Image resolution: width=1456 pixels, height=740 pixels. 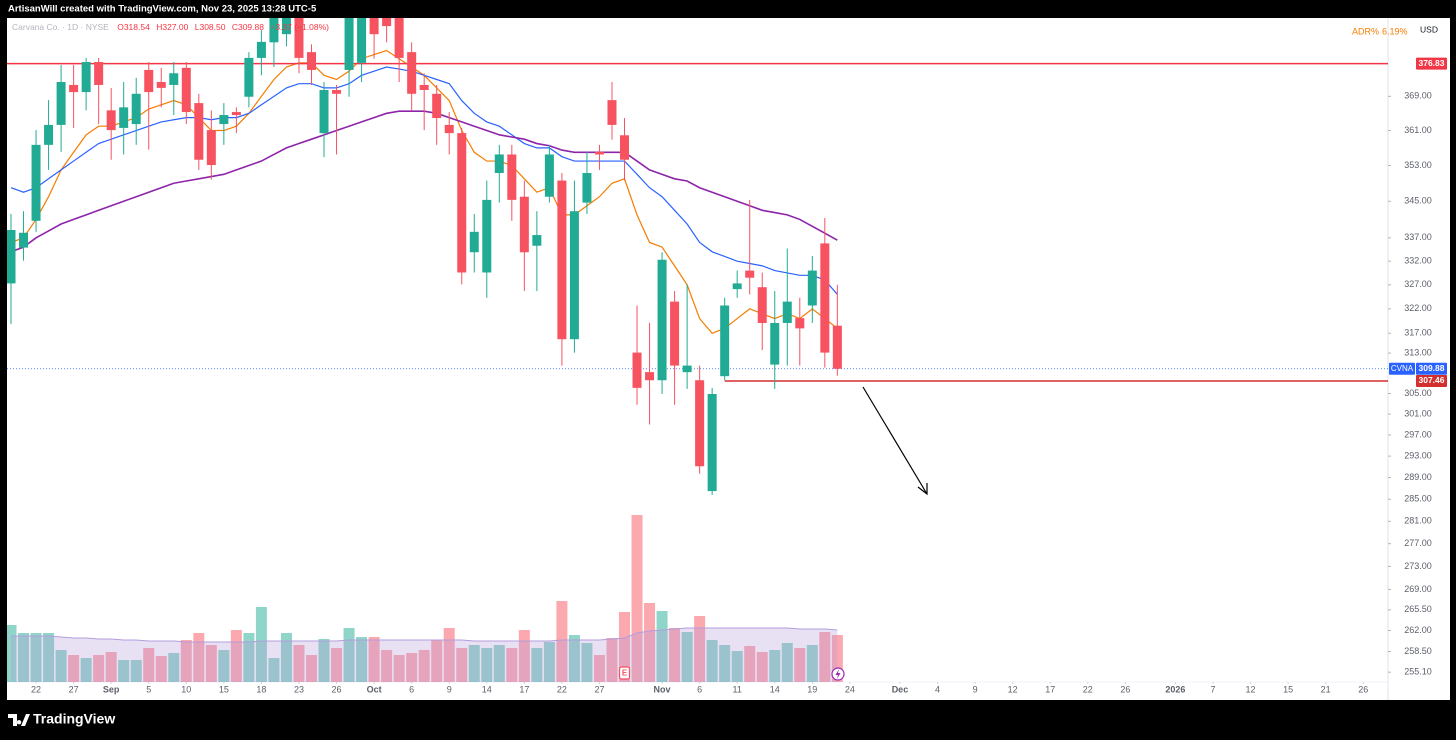 What do you see at coordinates (1418, 651) in the screenshot?
I see `y-tick-label: 258.50` at bounding box center [1418, 651].